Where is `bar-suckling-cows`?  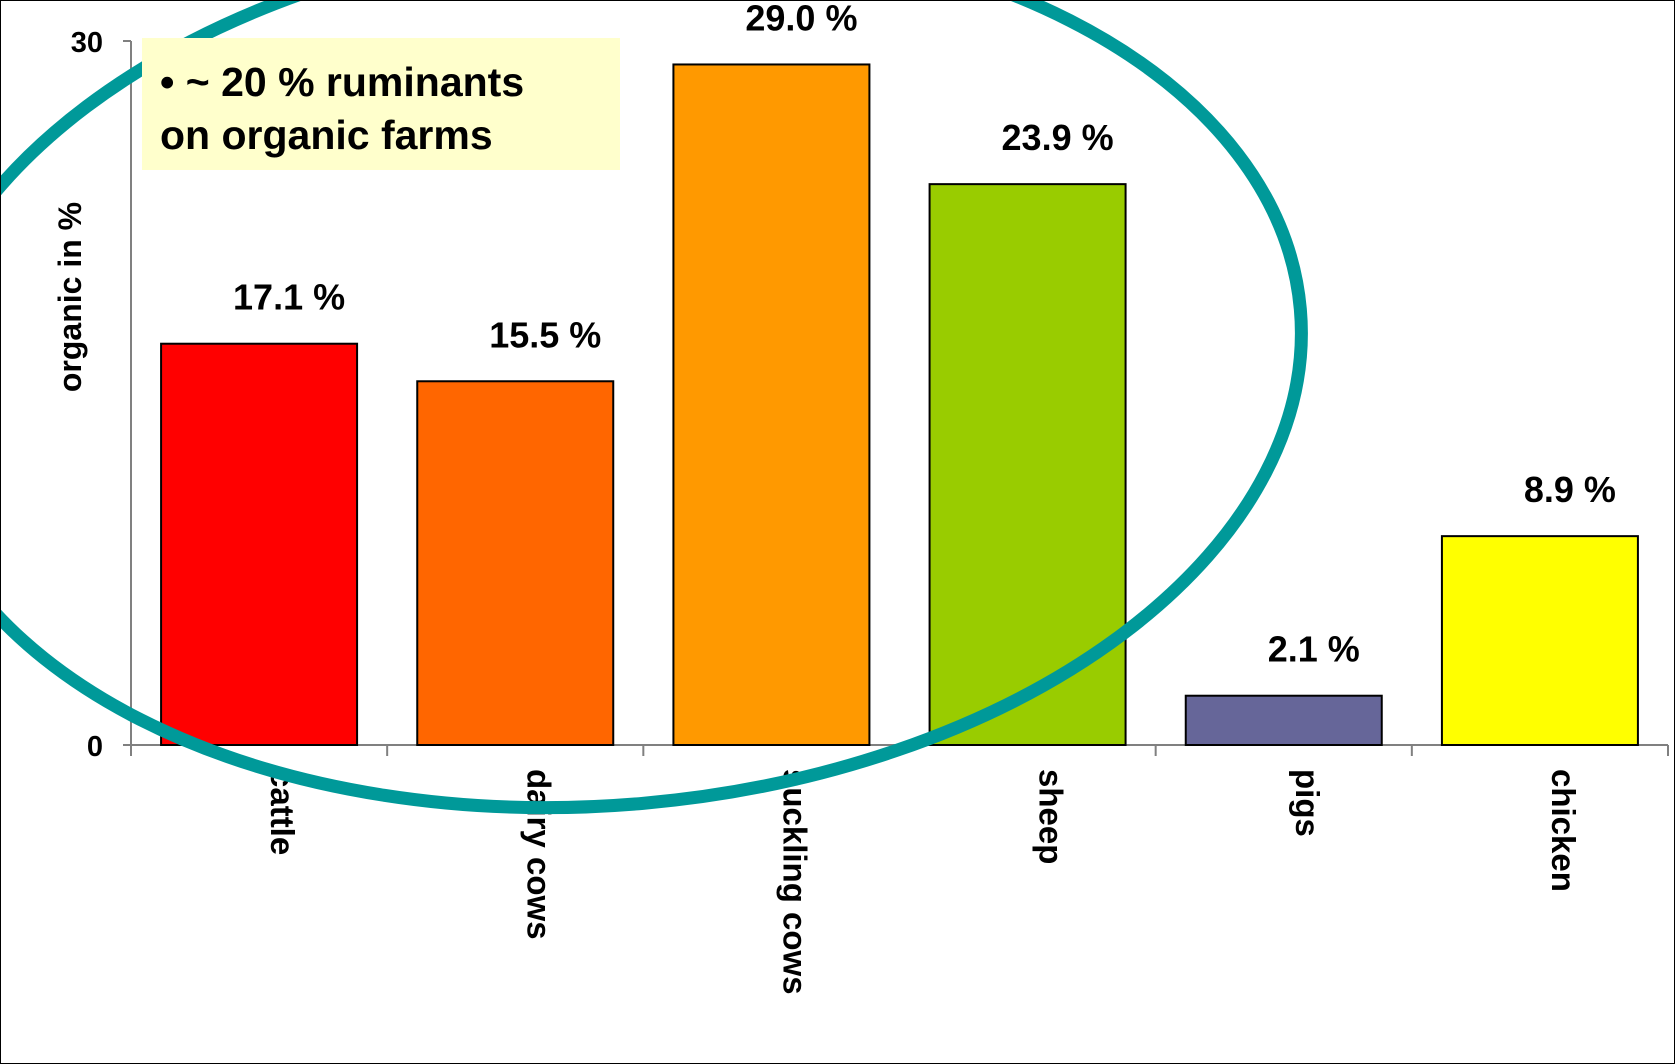
bar-suckling-cows is located at coordinates (771, 404).